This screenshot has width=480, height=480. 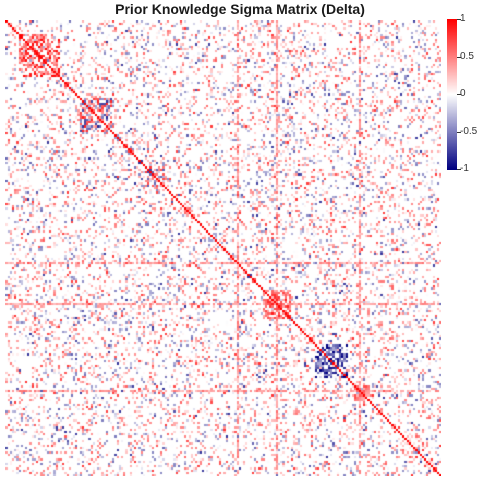 I want to click on colorbar-gradient, so click(x=452, y=94).